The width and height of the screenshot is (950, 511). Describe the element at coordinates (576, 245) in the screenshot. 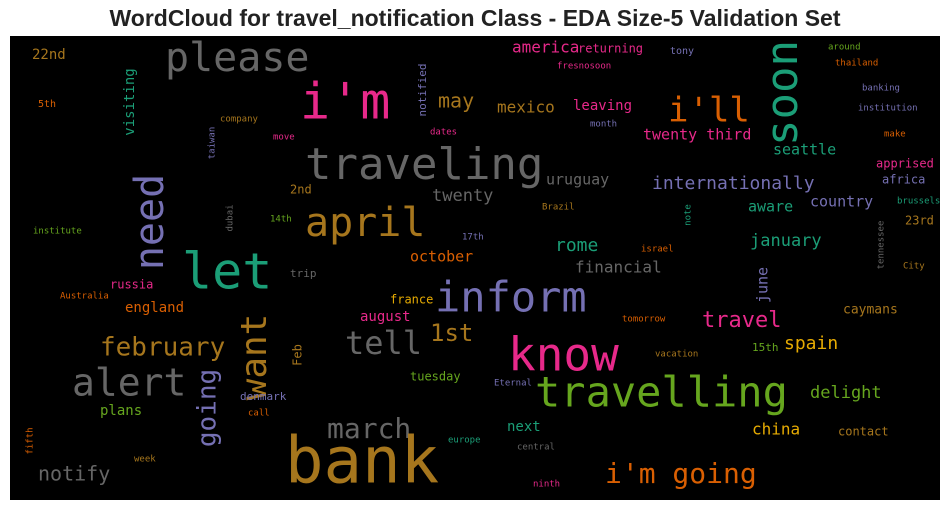

I see `word: rome` at that location.